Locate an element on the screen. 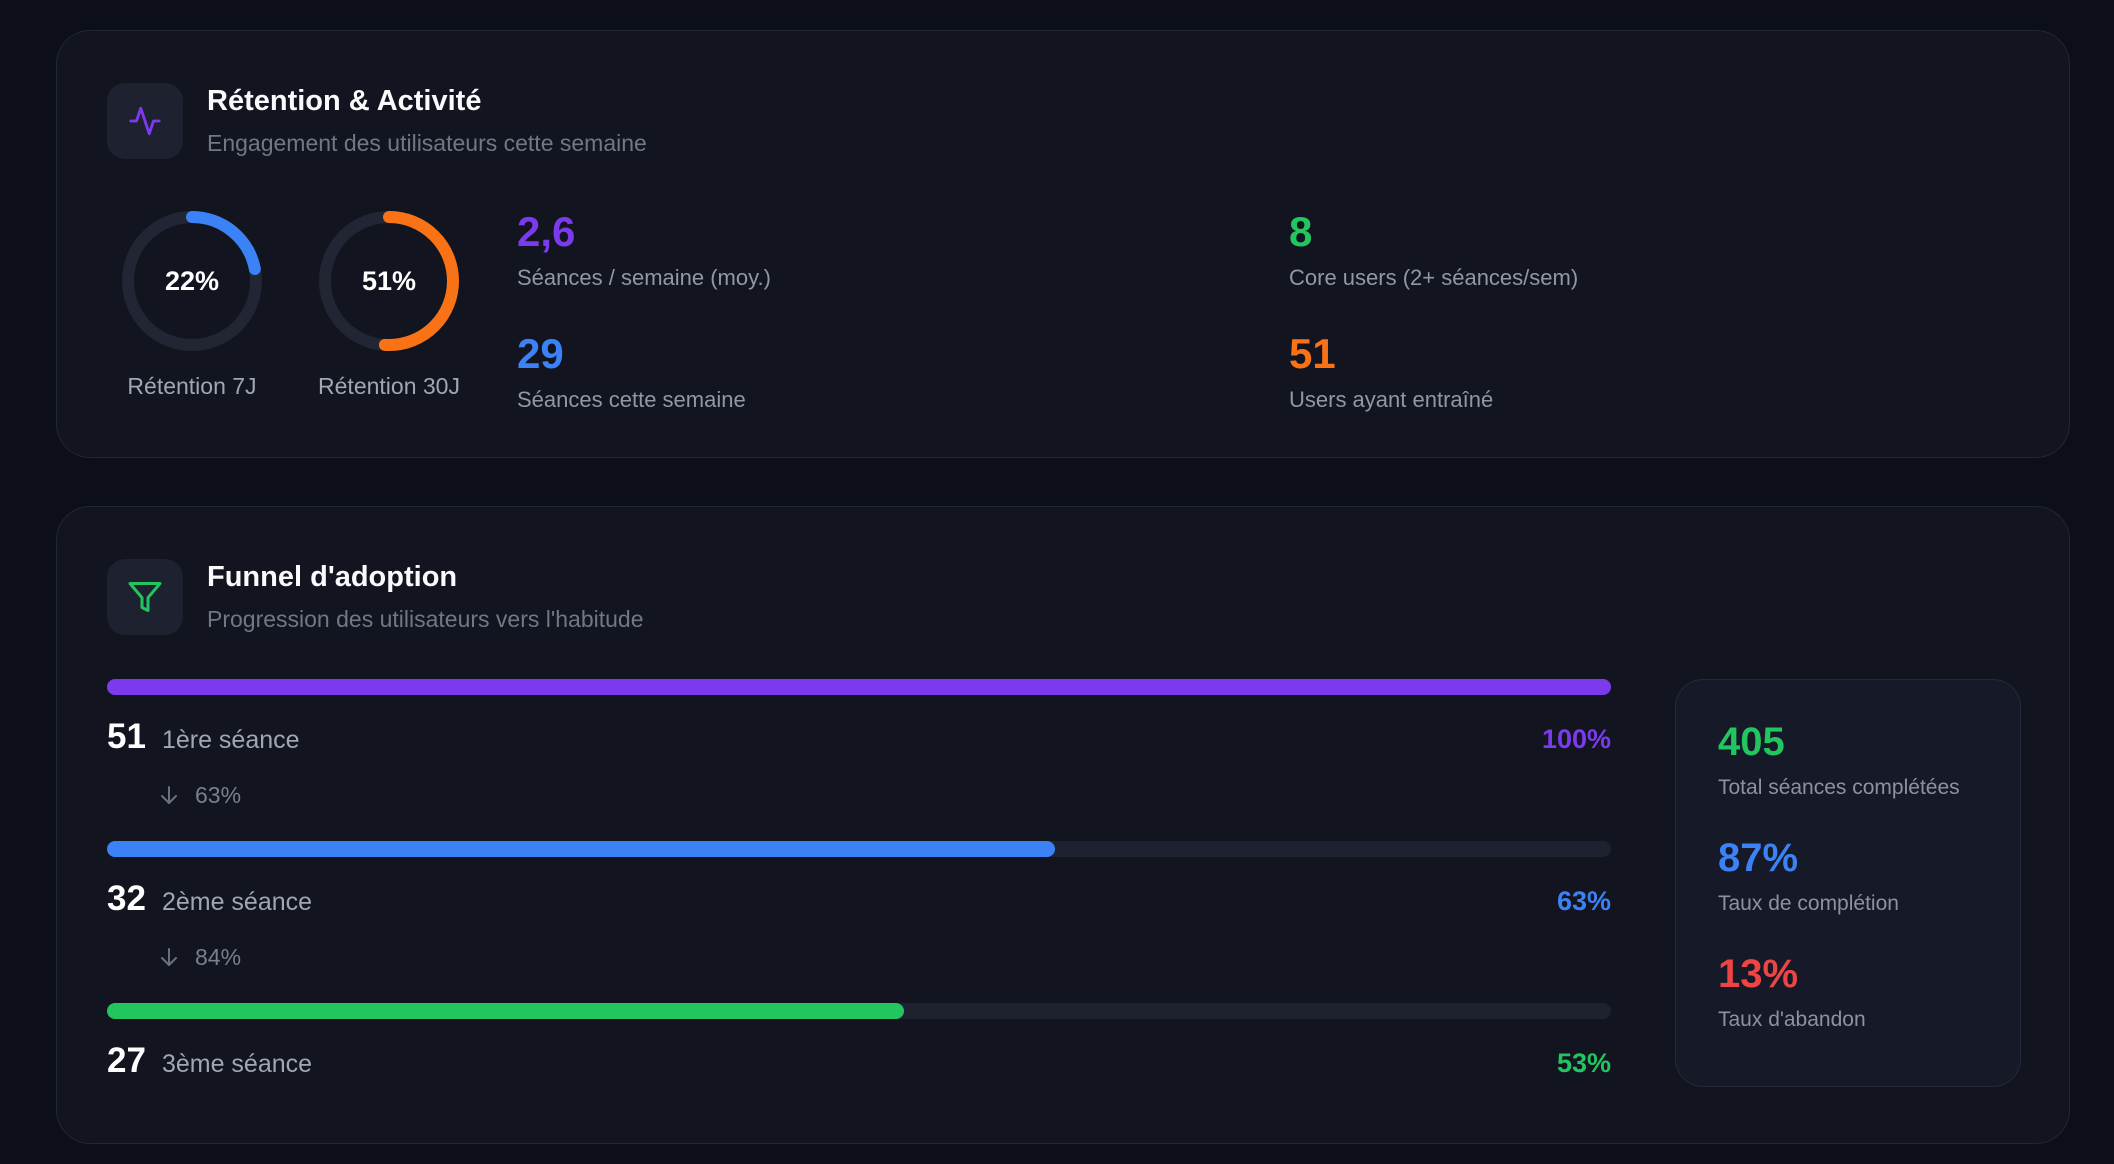  avg-sessions-value: 2,6 is located at coordinates (546, 231).